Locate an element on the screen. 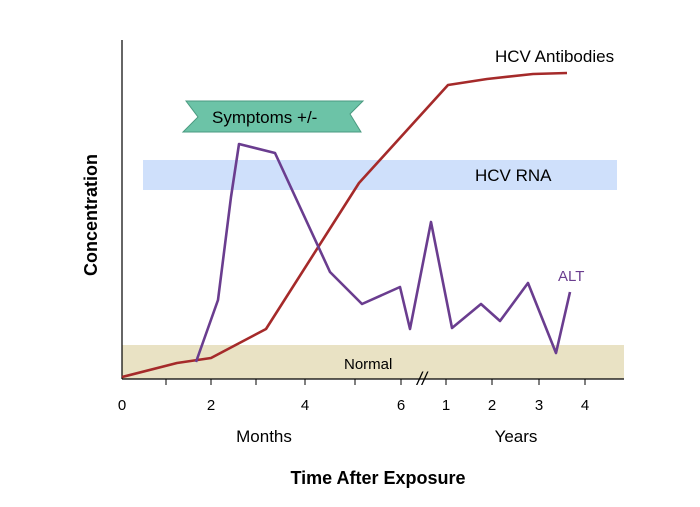 The width and height of the screenshot is (700, 507). symptoms-label: Symptoms +/- is located at coordinates (264, 117).